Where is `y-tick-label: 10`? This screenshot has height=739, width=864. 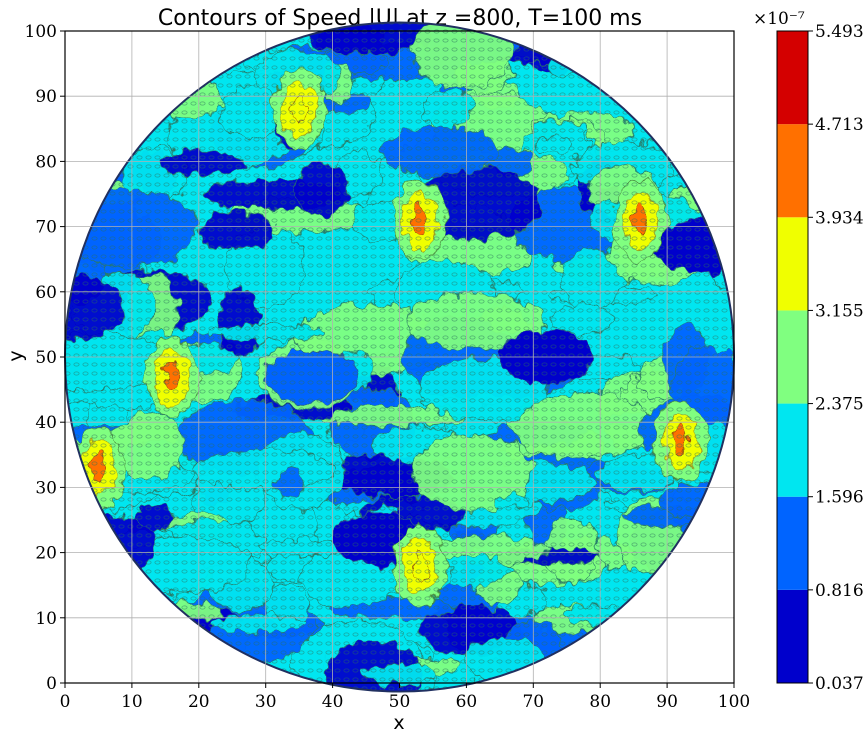
y-tick-label: 10 is located at coordinates (46, 619).